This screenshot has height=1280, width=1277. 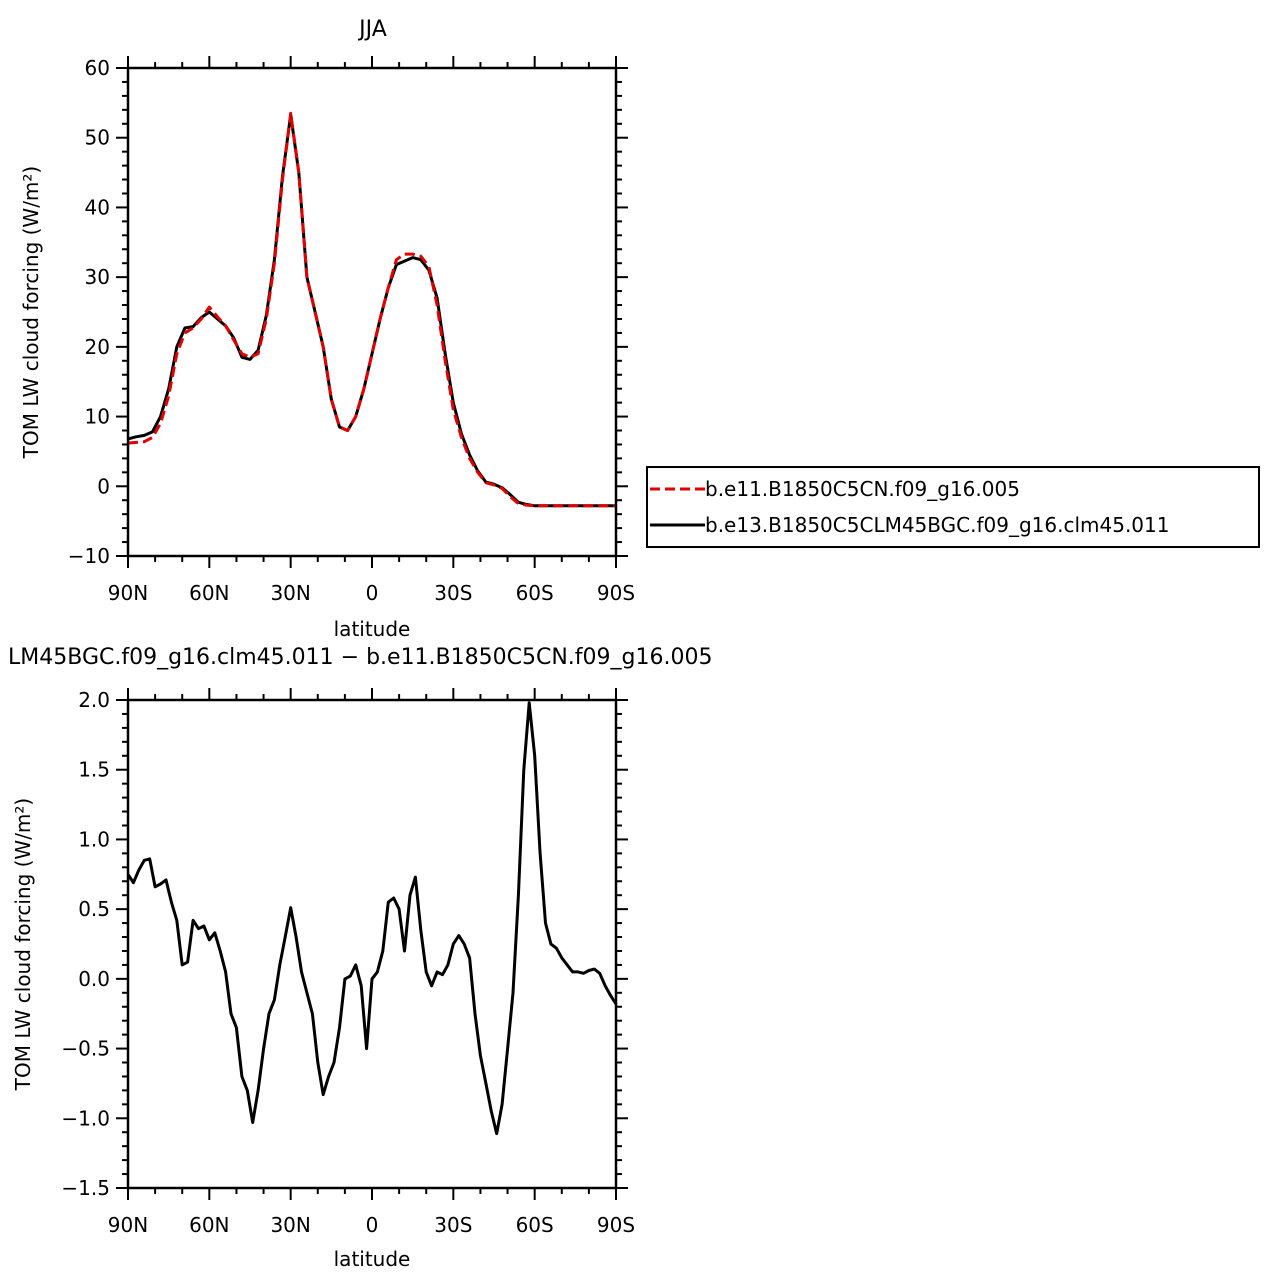 What do you see at coordinates (85, 1118) in the screenshot?
I see `bottom-y-tick-label: −1.0` at bounding box center [85, 1118].